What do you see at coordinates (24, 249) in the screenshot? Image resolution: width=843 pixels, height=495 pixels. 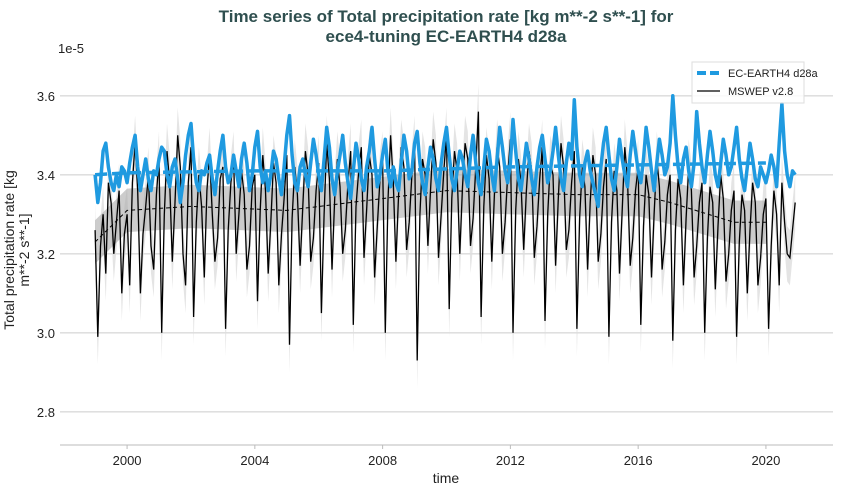 I see `y-axis-label-line-2: m**-2 s**-1]` at bounding box center [24, 249].